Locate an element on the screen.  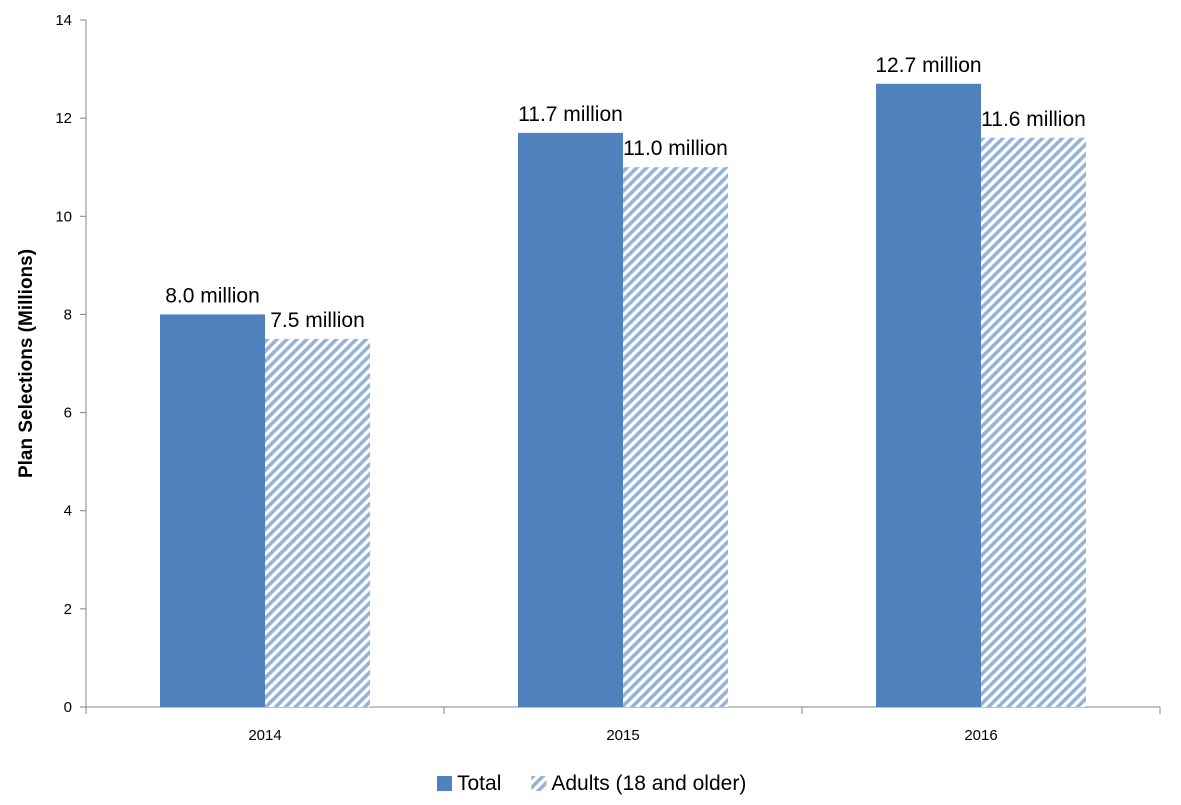
bar-total-2015 is located at coordinates (570, 420).